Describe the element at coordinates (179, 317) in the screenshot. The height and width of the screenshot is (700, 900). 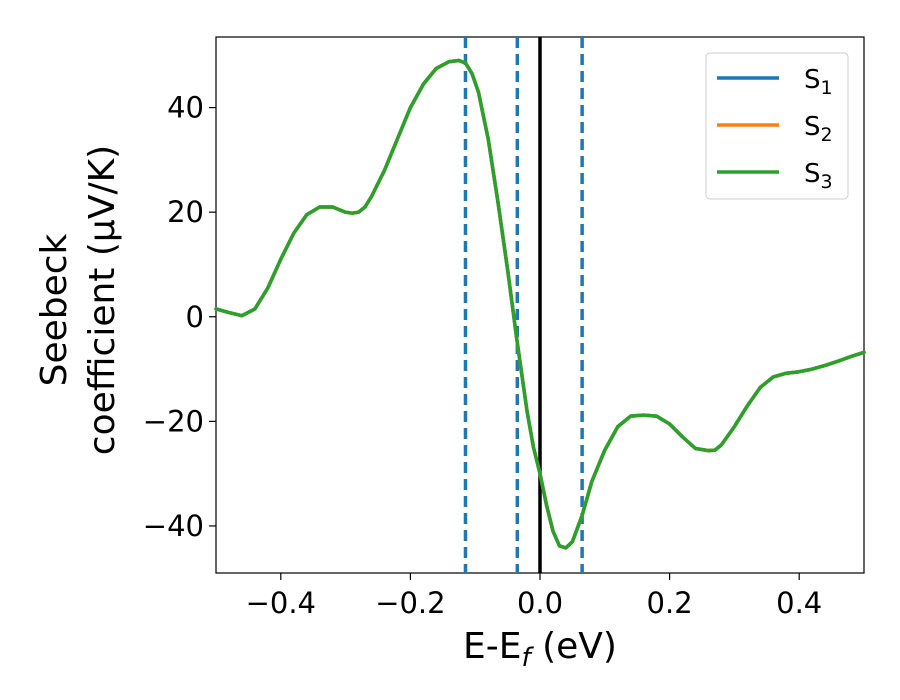
I see `y-axis-ticks: −40 −20 0 20 40` at that location.